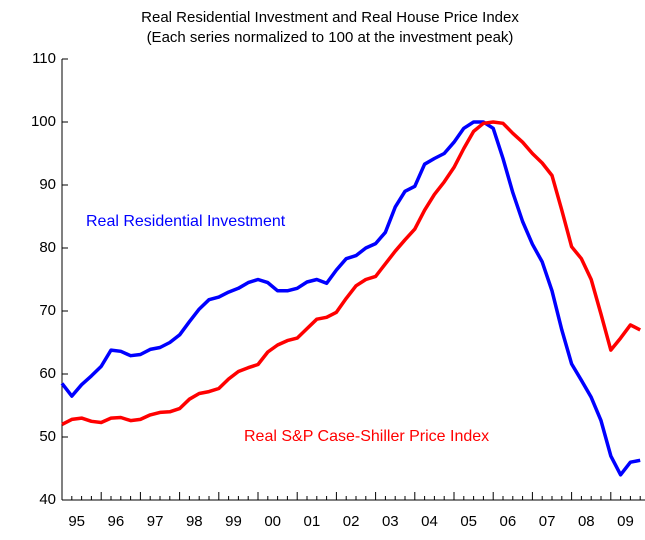  Describe the element at coordinates (47, 373) in the screenshot. I see `y-tick-label: 60` at that location.